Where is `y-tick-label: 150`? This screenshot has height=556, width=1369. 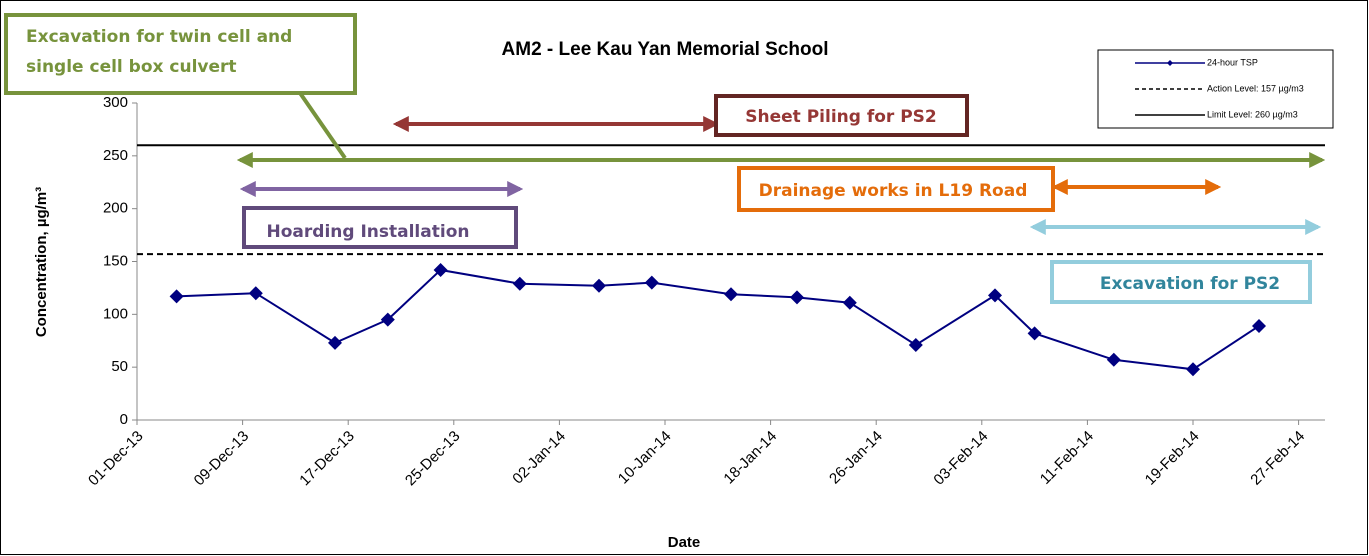
y-tick-label: 150 is located at coordinates (115, 260).